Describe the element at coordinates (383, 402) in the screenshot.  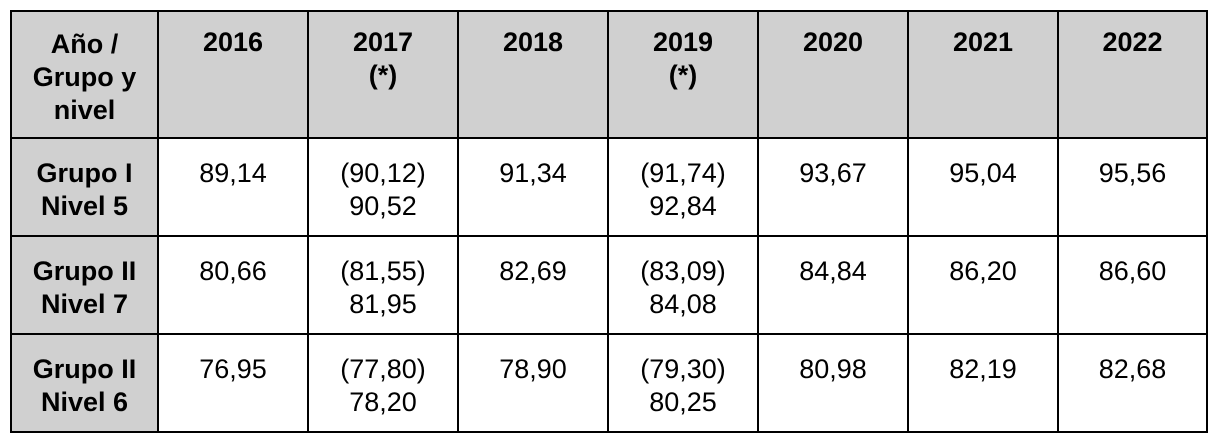
I see `value-text: 78,20` at that location.